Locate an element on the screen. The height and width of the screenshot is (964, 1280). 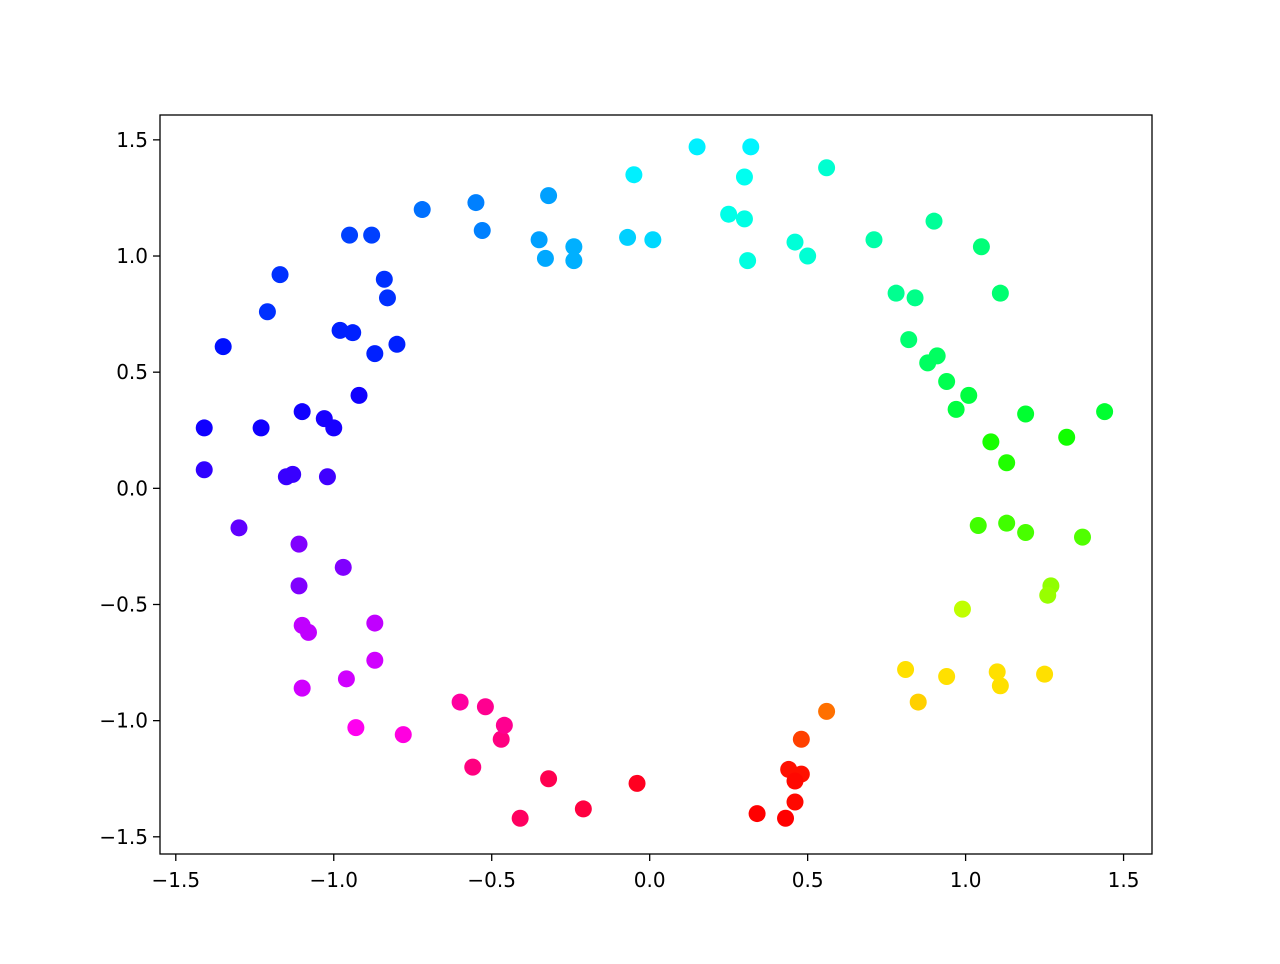
x-tick-label: −0.5 is located at coordinates (491, 880).